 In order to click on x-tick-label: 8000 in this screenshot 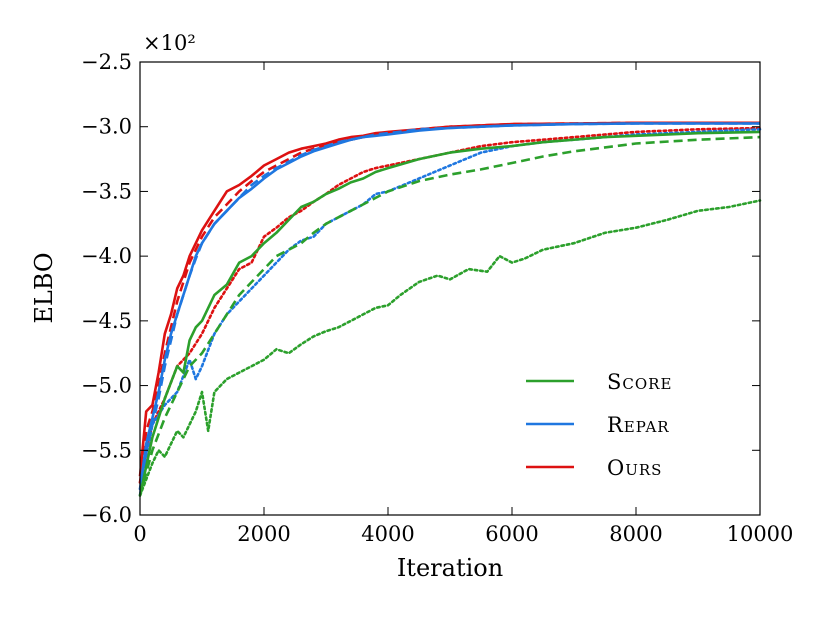, I will do `click(635, 534)`.